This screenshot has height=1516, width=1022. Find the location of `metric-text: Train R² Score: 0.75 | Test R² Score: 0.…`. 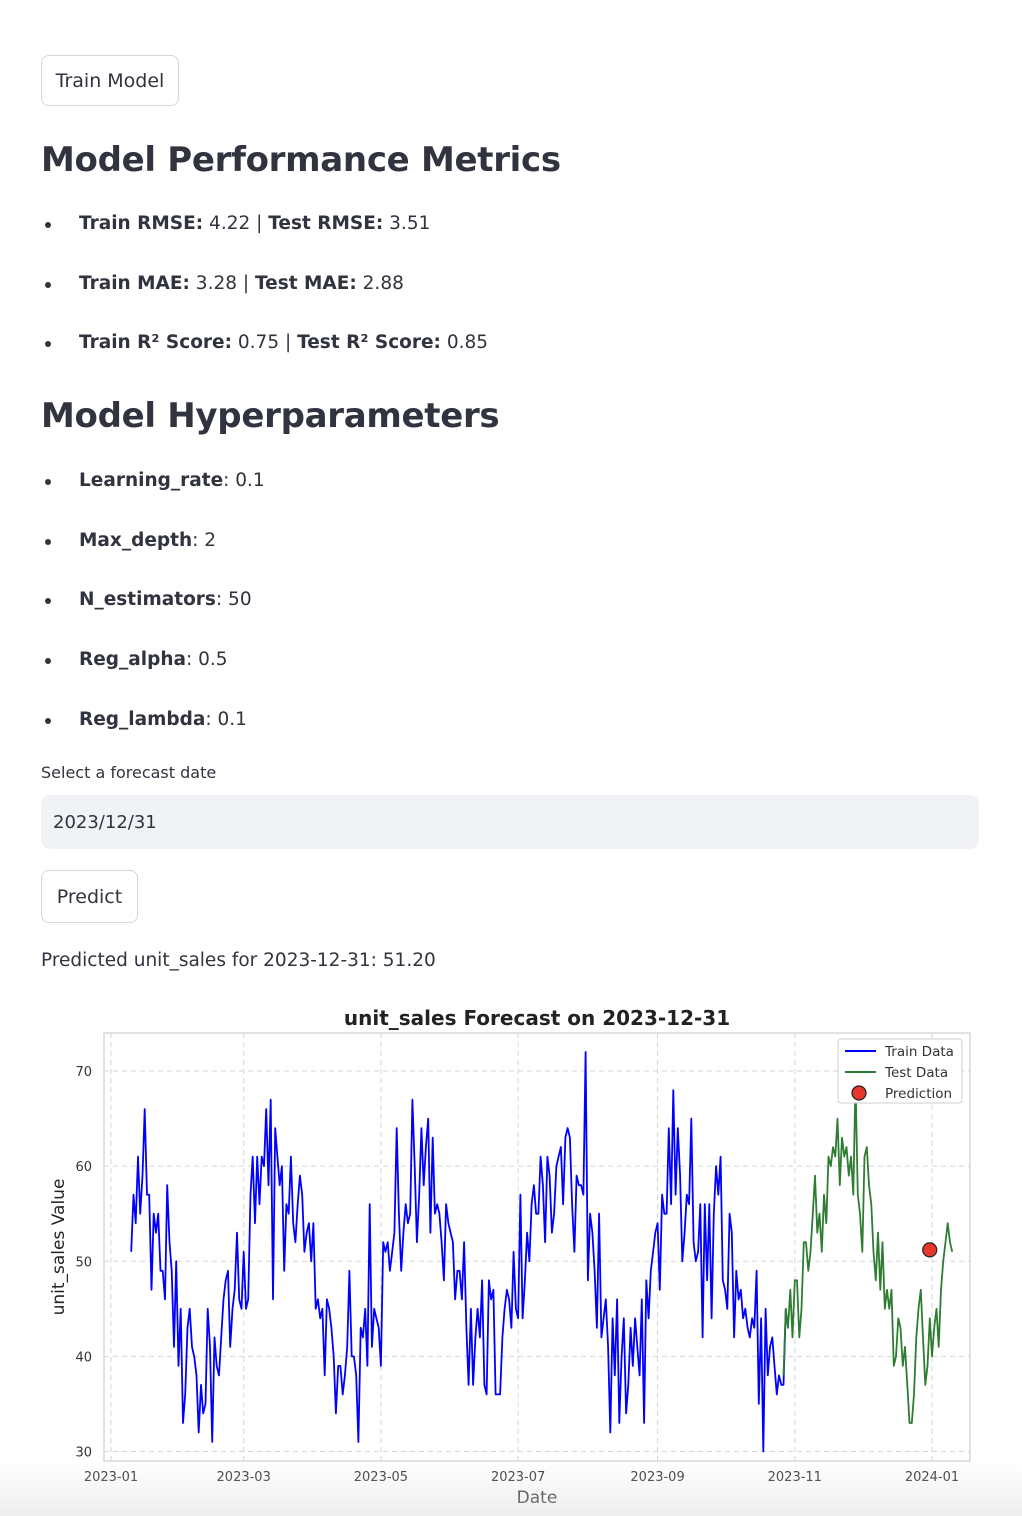

metric-text: Train R² Score: 0.75 | Test R² Score: 0.… is located at coordinates (284, 342).